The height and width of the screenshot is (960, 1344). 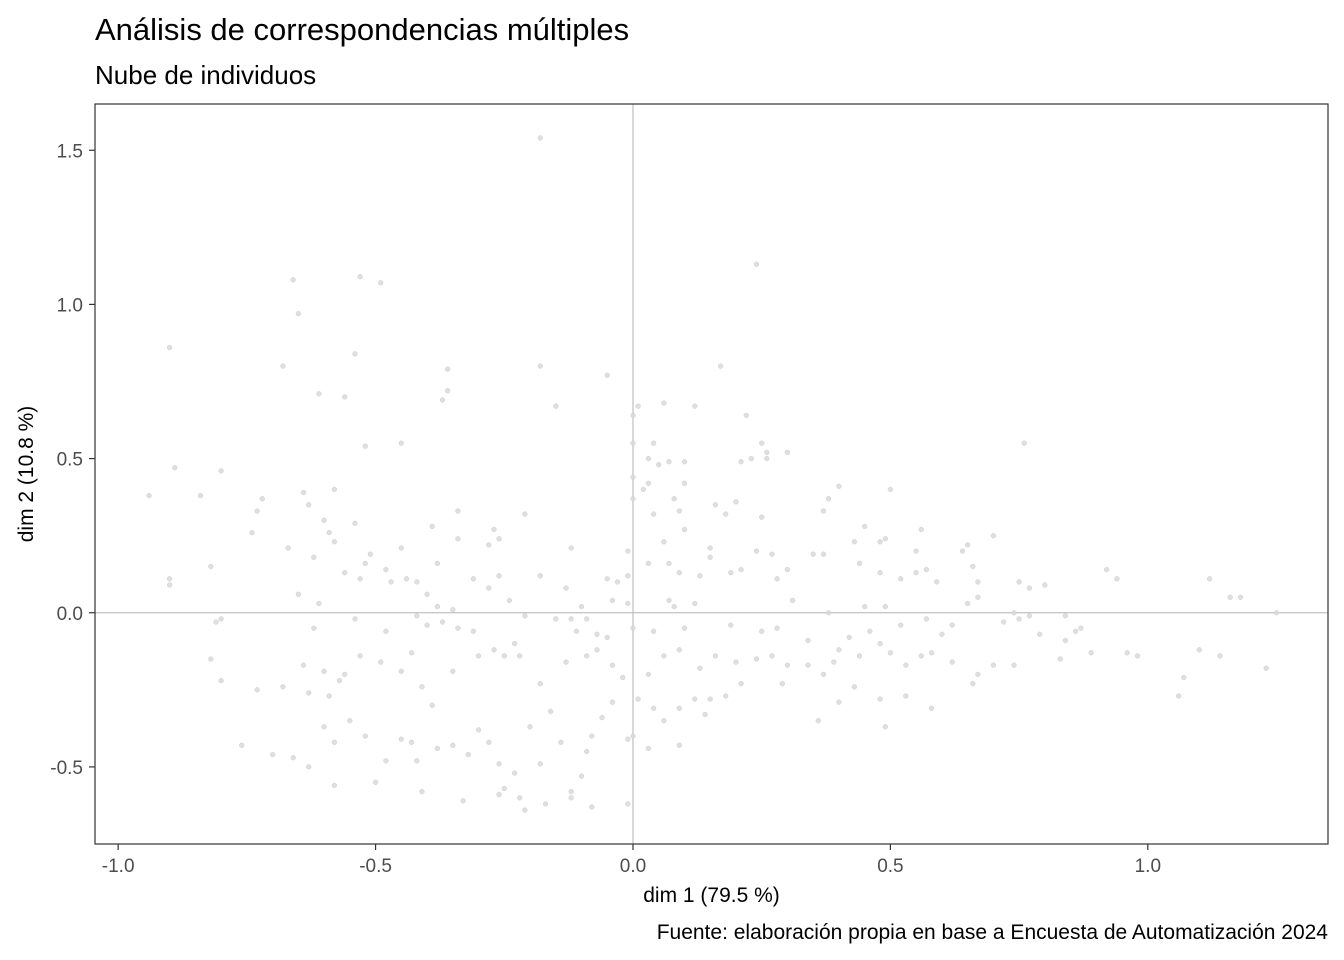 What do you see at coordinates (890, 866) in the screenshot?
I see `x-tick-label: 0.5` at bounding box center [890, 866].